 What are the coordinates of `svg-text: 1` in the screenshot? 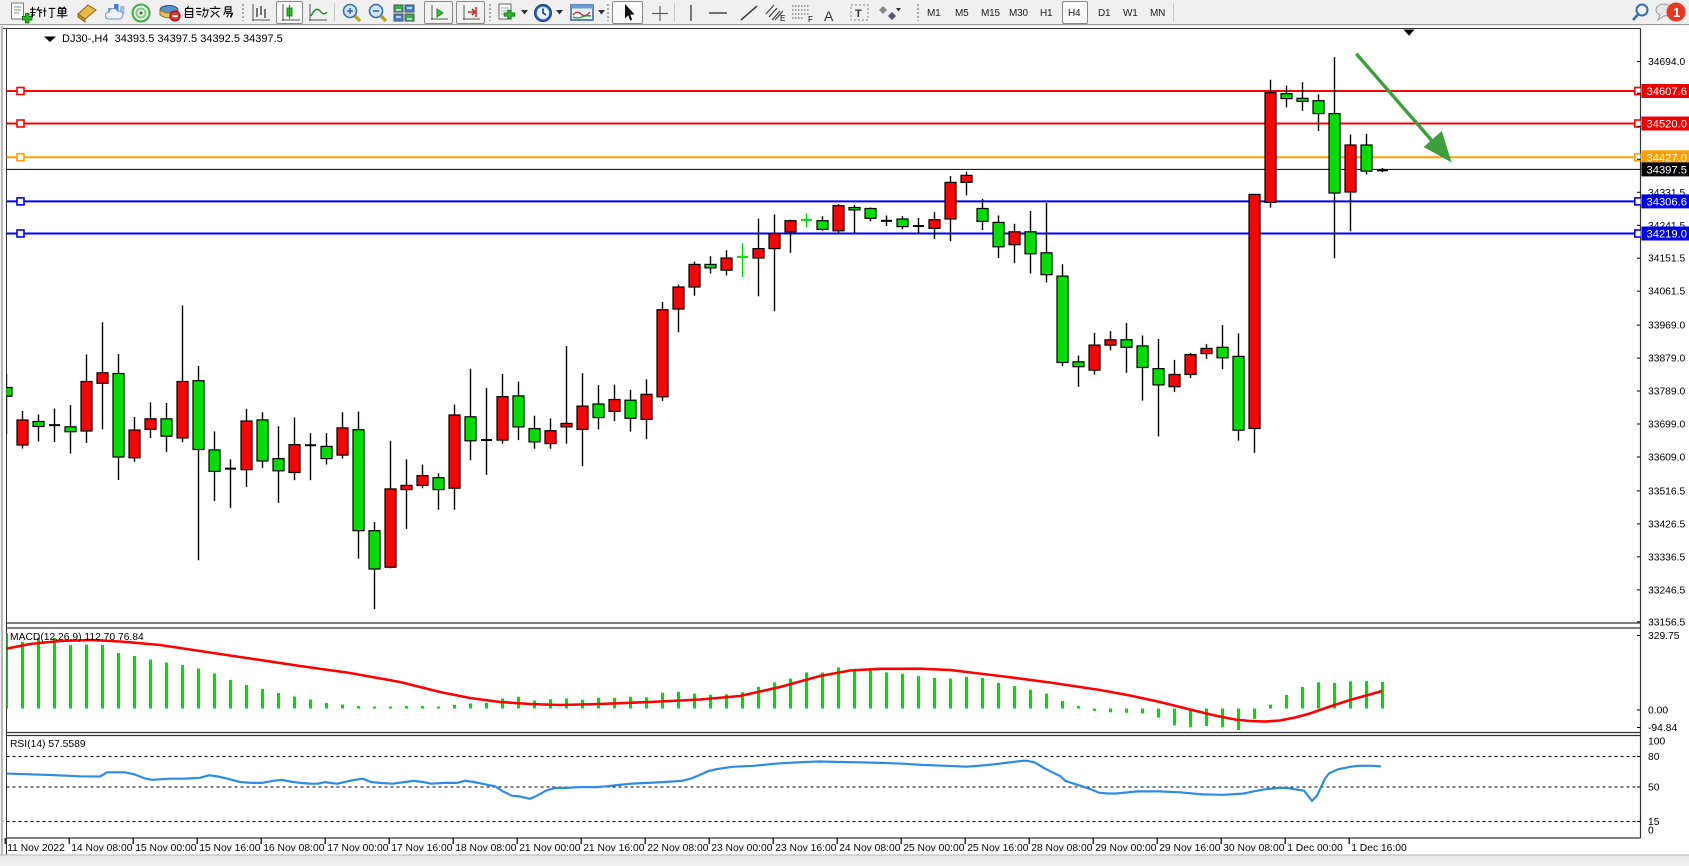 It's located at (1676, 12).